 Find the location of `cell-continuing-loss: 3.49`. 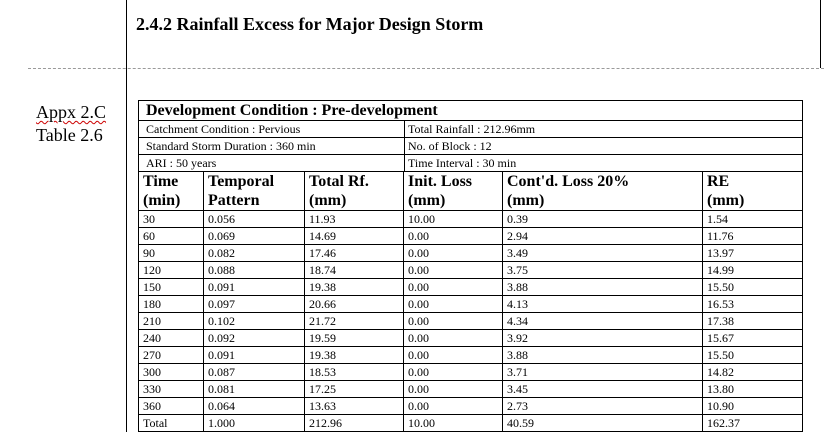

cell-continuing-loss: 3.49 is located at coordinates (602, 253).